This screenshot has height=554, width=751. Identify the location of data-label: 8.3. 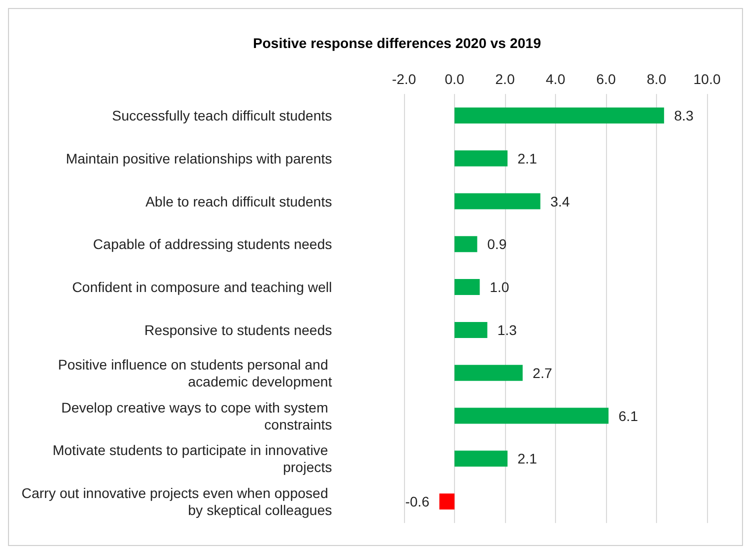
(684, 115).